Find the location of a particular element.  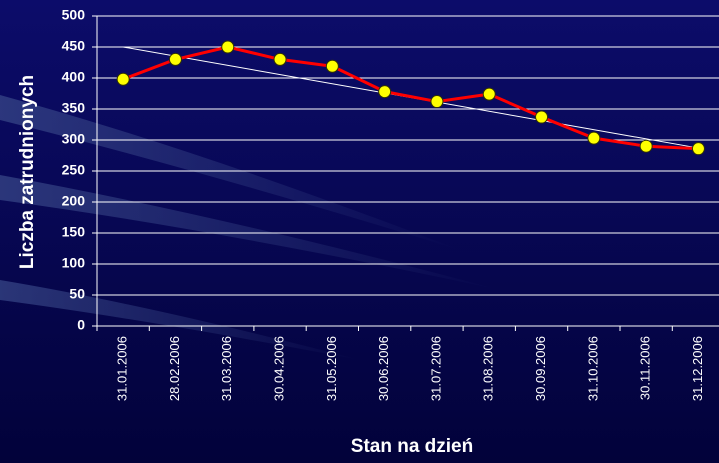

x-tick-label: 31.07.2006 is located at coordinates (435, 368).